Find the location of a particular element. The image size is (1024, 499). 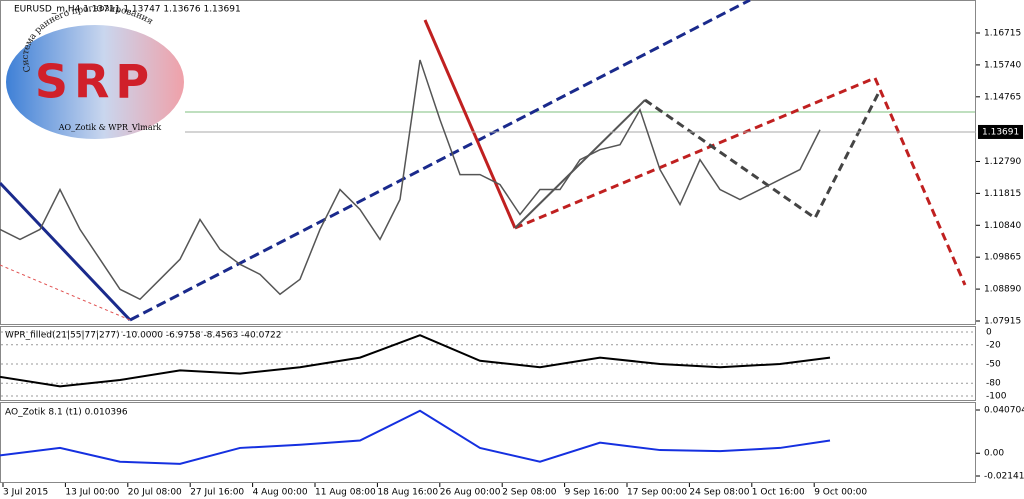

current-price-box is located at coordinates (1000, 131).